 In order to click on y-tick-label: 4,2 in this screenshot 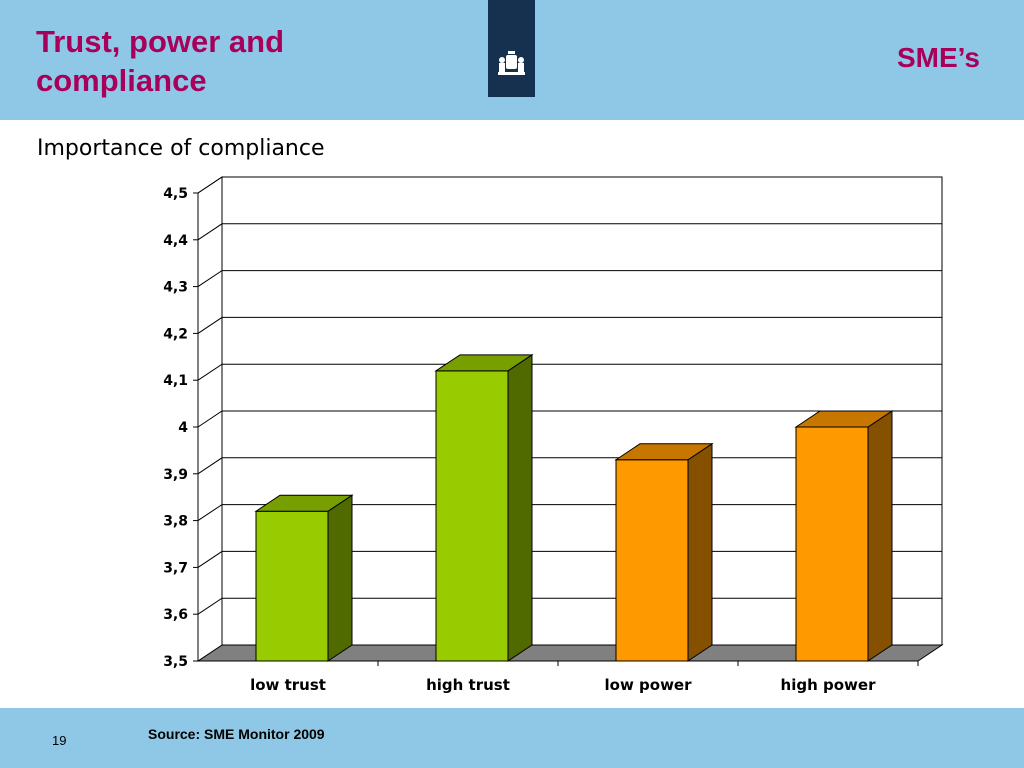, I will do `click(175, 334)`.